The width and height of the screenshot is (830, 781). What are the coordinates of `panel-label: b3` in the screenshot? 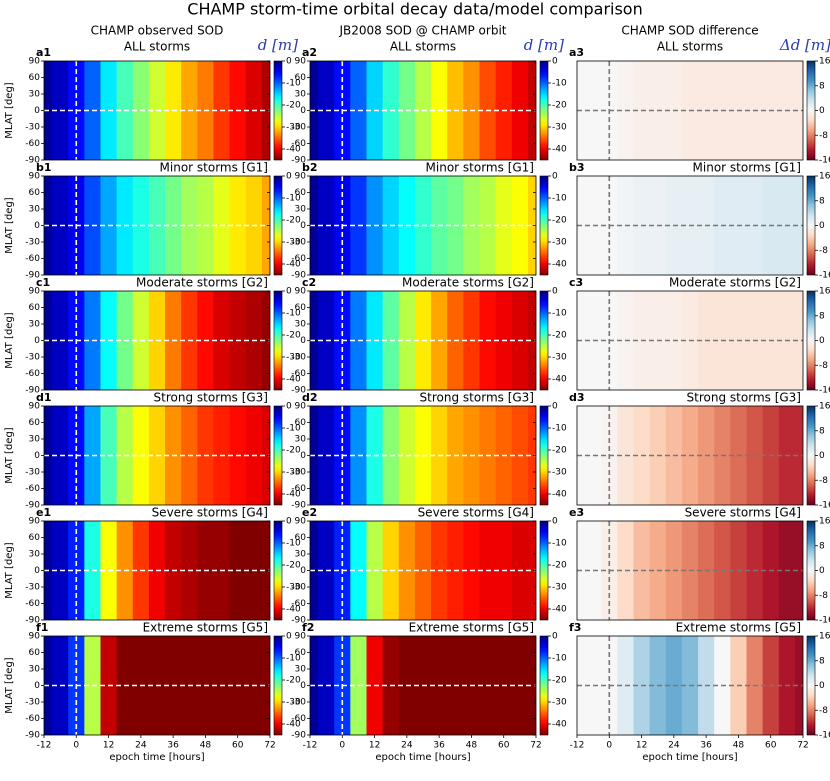 It's located at (577, 167).